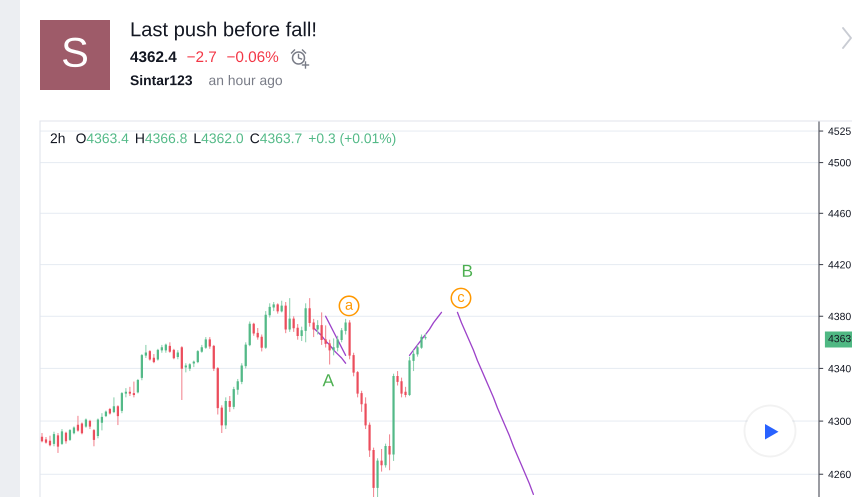 This screenshot has height=497, width=852. Describe the element at coordinates (281, 138) in the screenshot. I see `annotation: 4363.7` at that location.